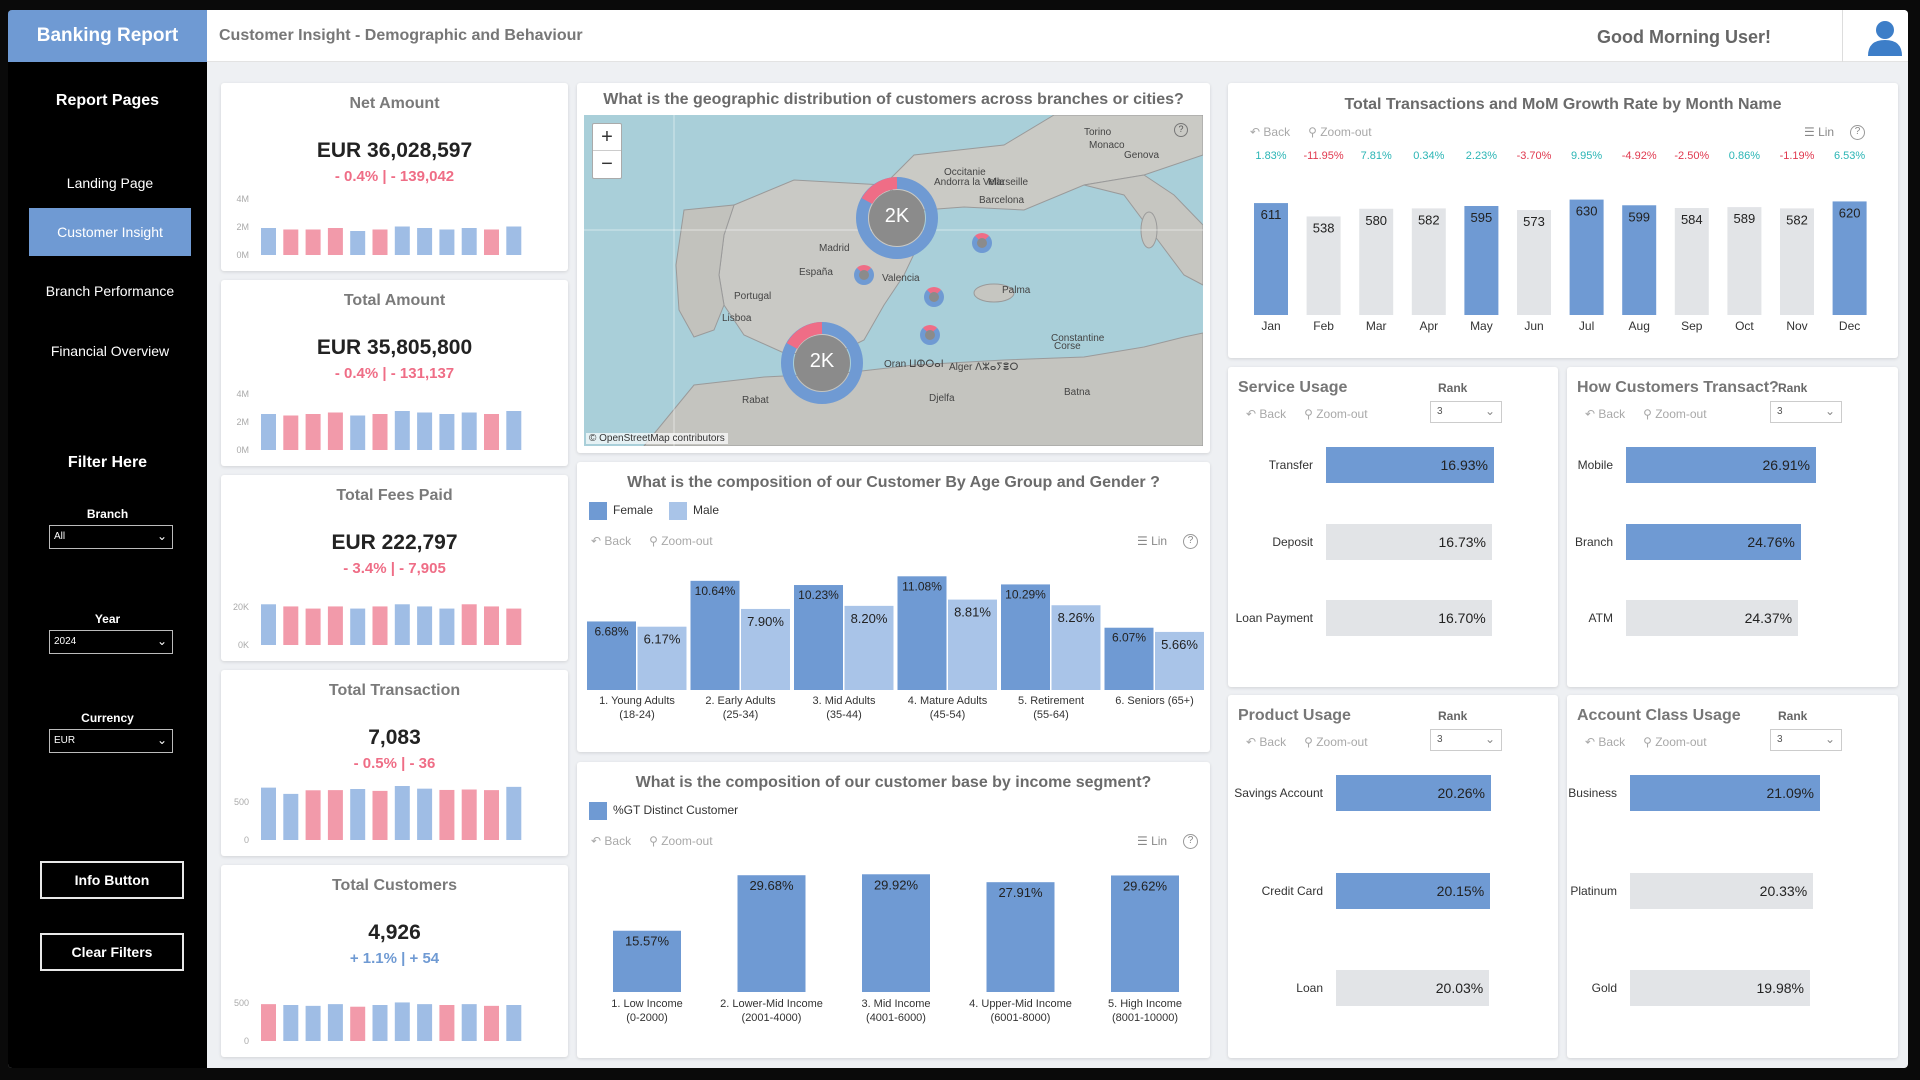 This screenshot has height=1080, width=1920. What do you see at coordinates (110, 183) in the screenshot?
I see `nav-landing-page: Landing Page` at bounding box center [110, 183].